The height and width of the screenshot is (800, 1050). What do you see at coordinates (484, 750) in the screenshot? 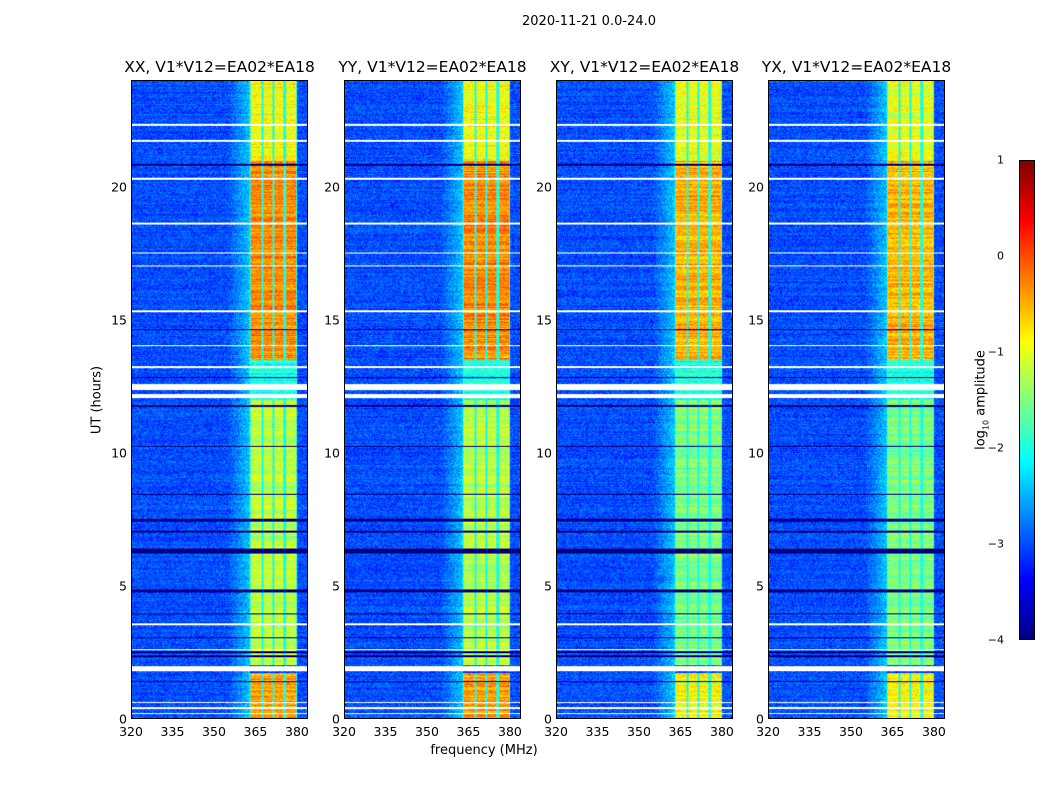
I see `x-axis-label: frequency (MHz)` at bounding box center [484, 750].